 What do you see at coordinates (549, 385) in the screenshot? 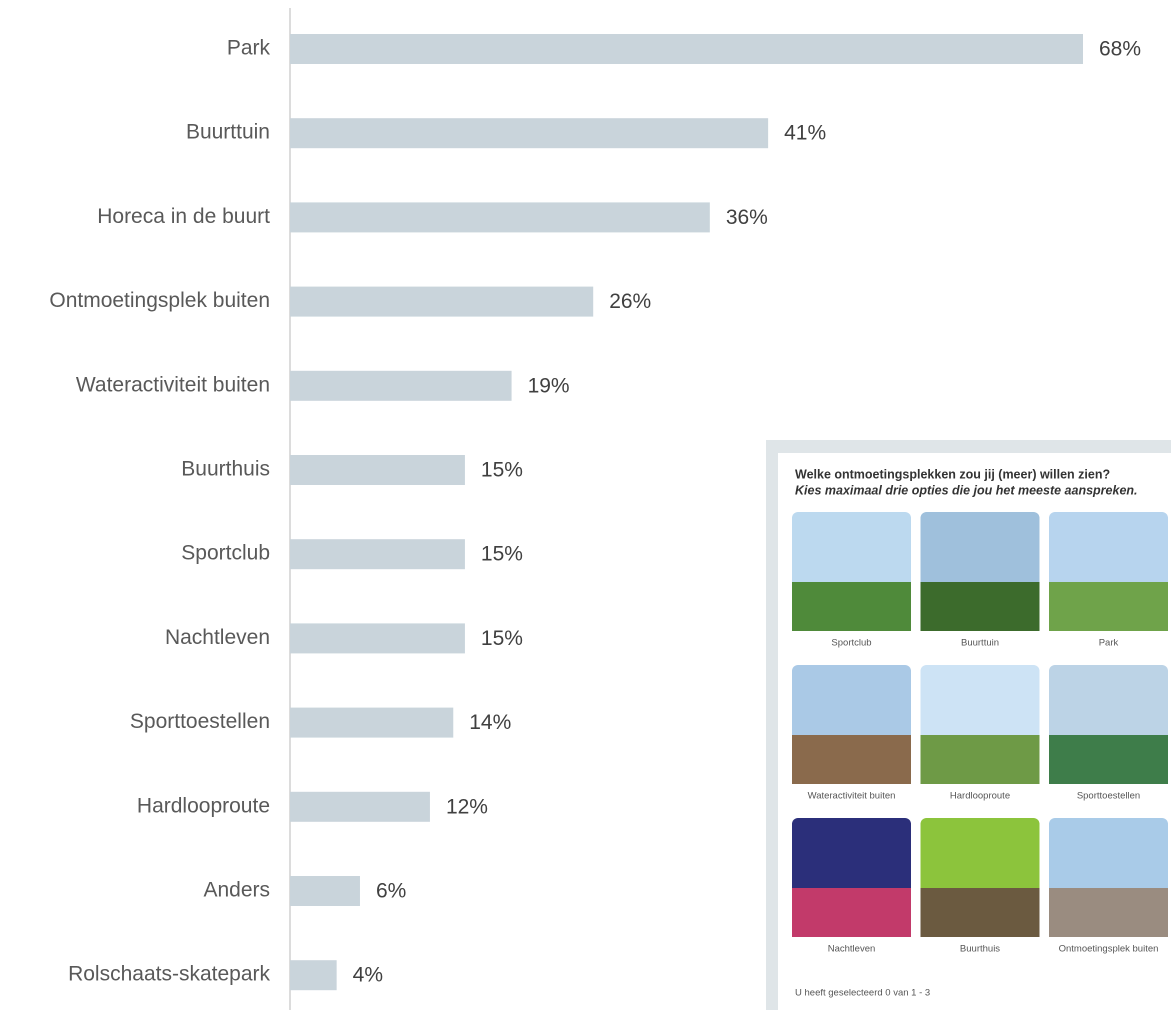
I see `value-label: 19%` at bounding box center [549, 385].